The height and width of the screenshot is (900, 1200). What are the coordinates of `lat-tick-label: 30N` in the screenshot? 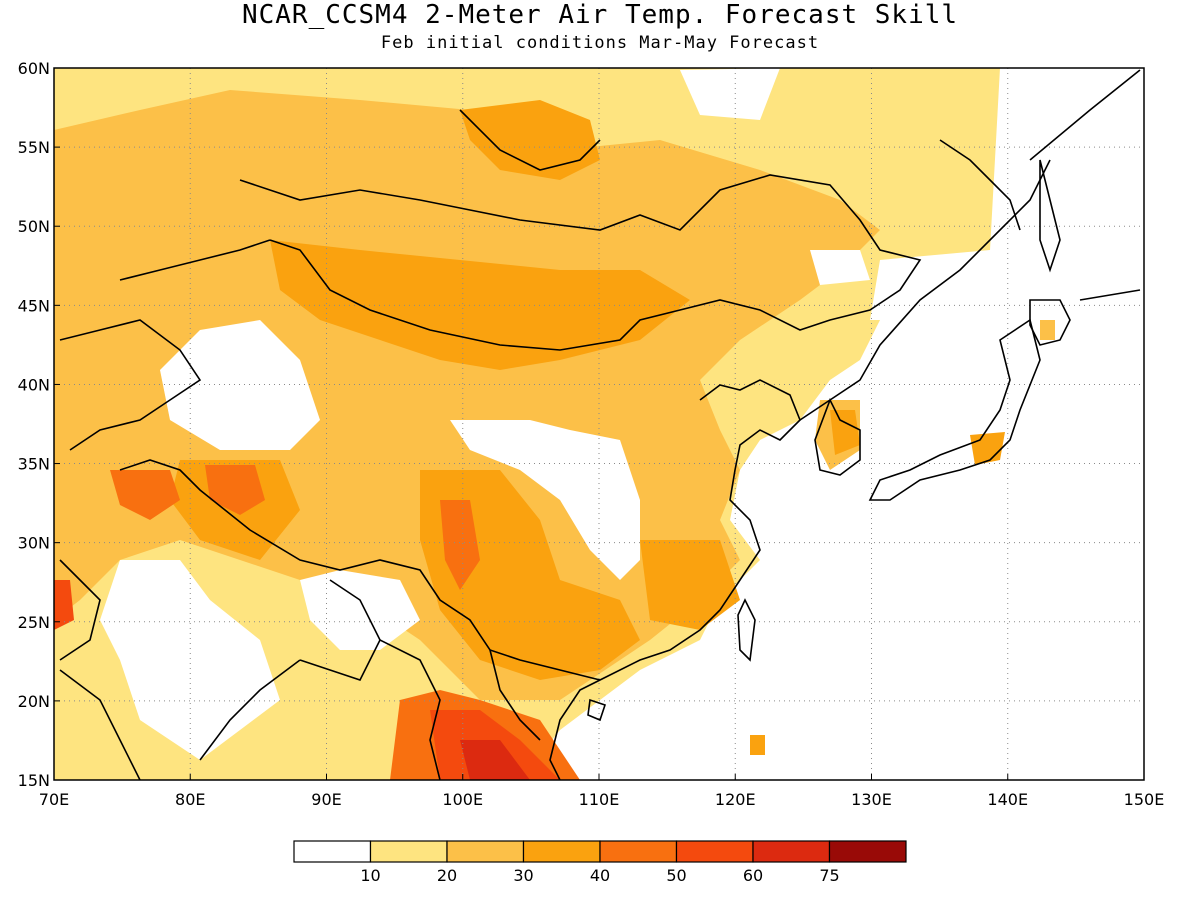 It's located at (34, 543).